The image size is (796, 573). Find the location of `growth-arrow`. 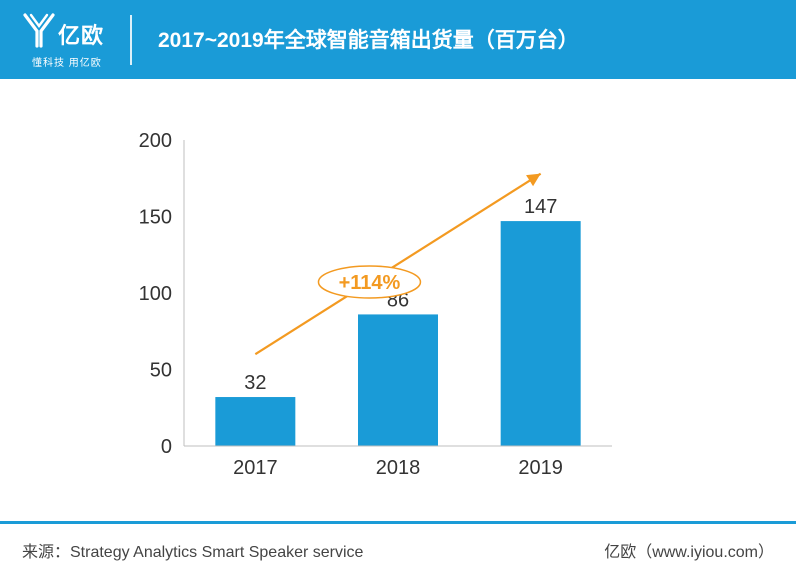

growth-arrow is located at coordinates (398, 264).